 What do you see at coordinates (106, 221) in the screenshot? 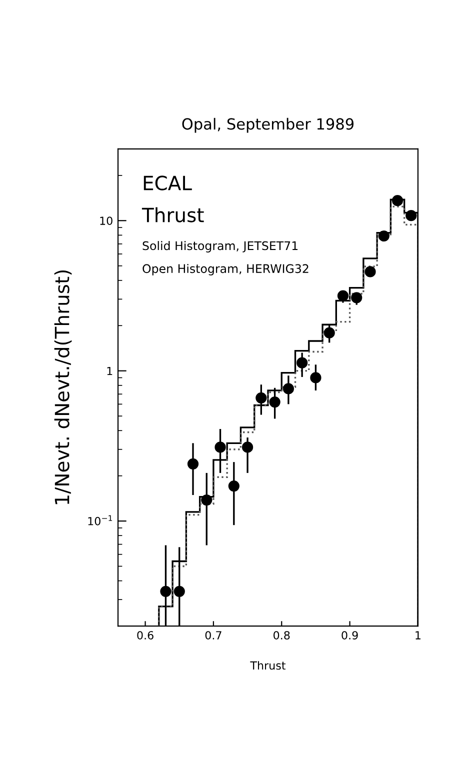
I see `y-tick-label: 10` at bounding box center [106, 221].